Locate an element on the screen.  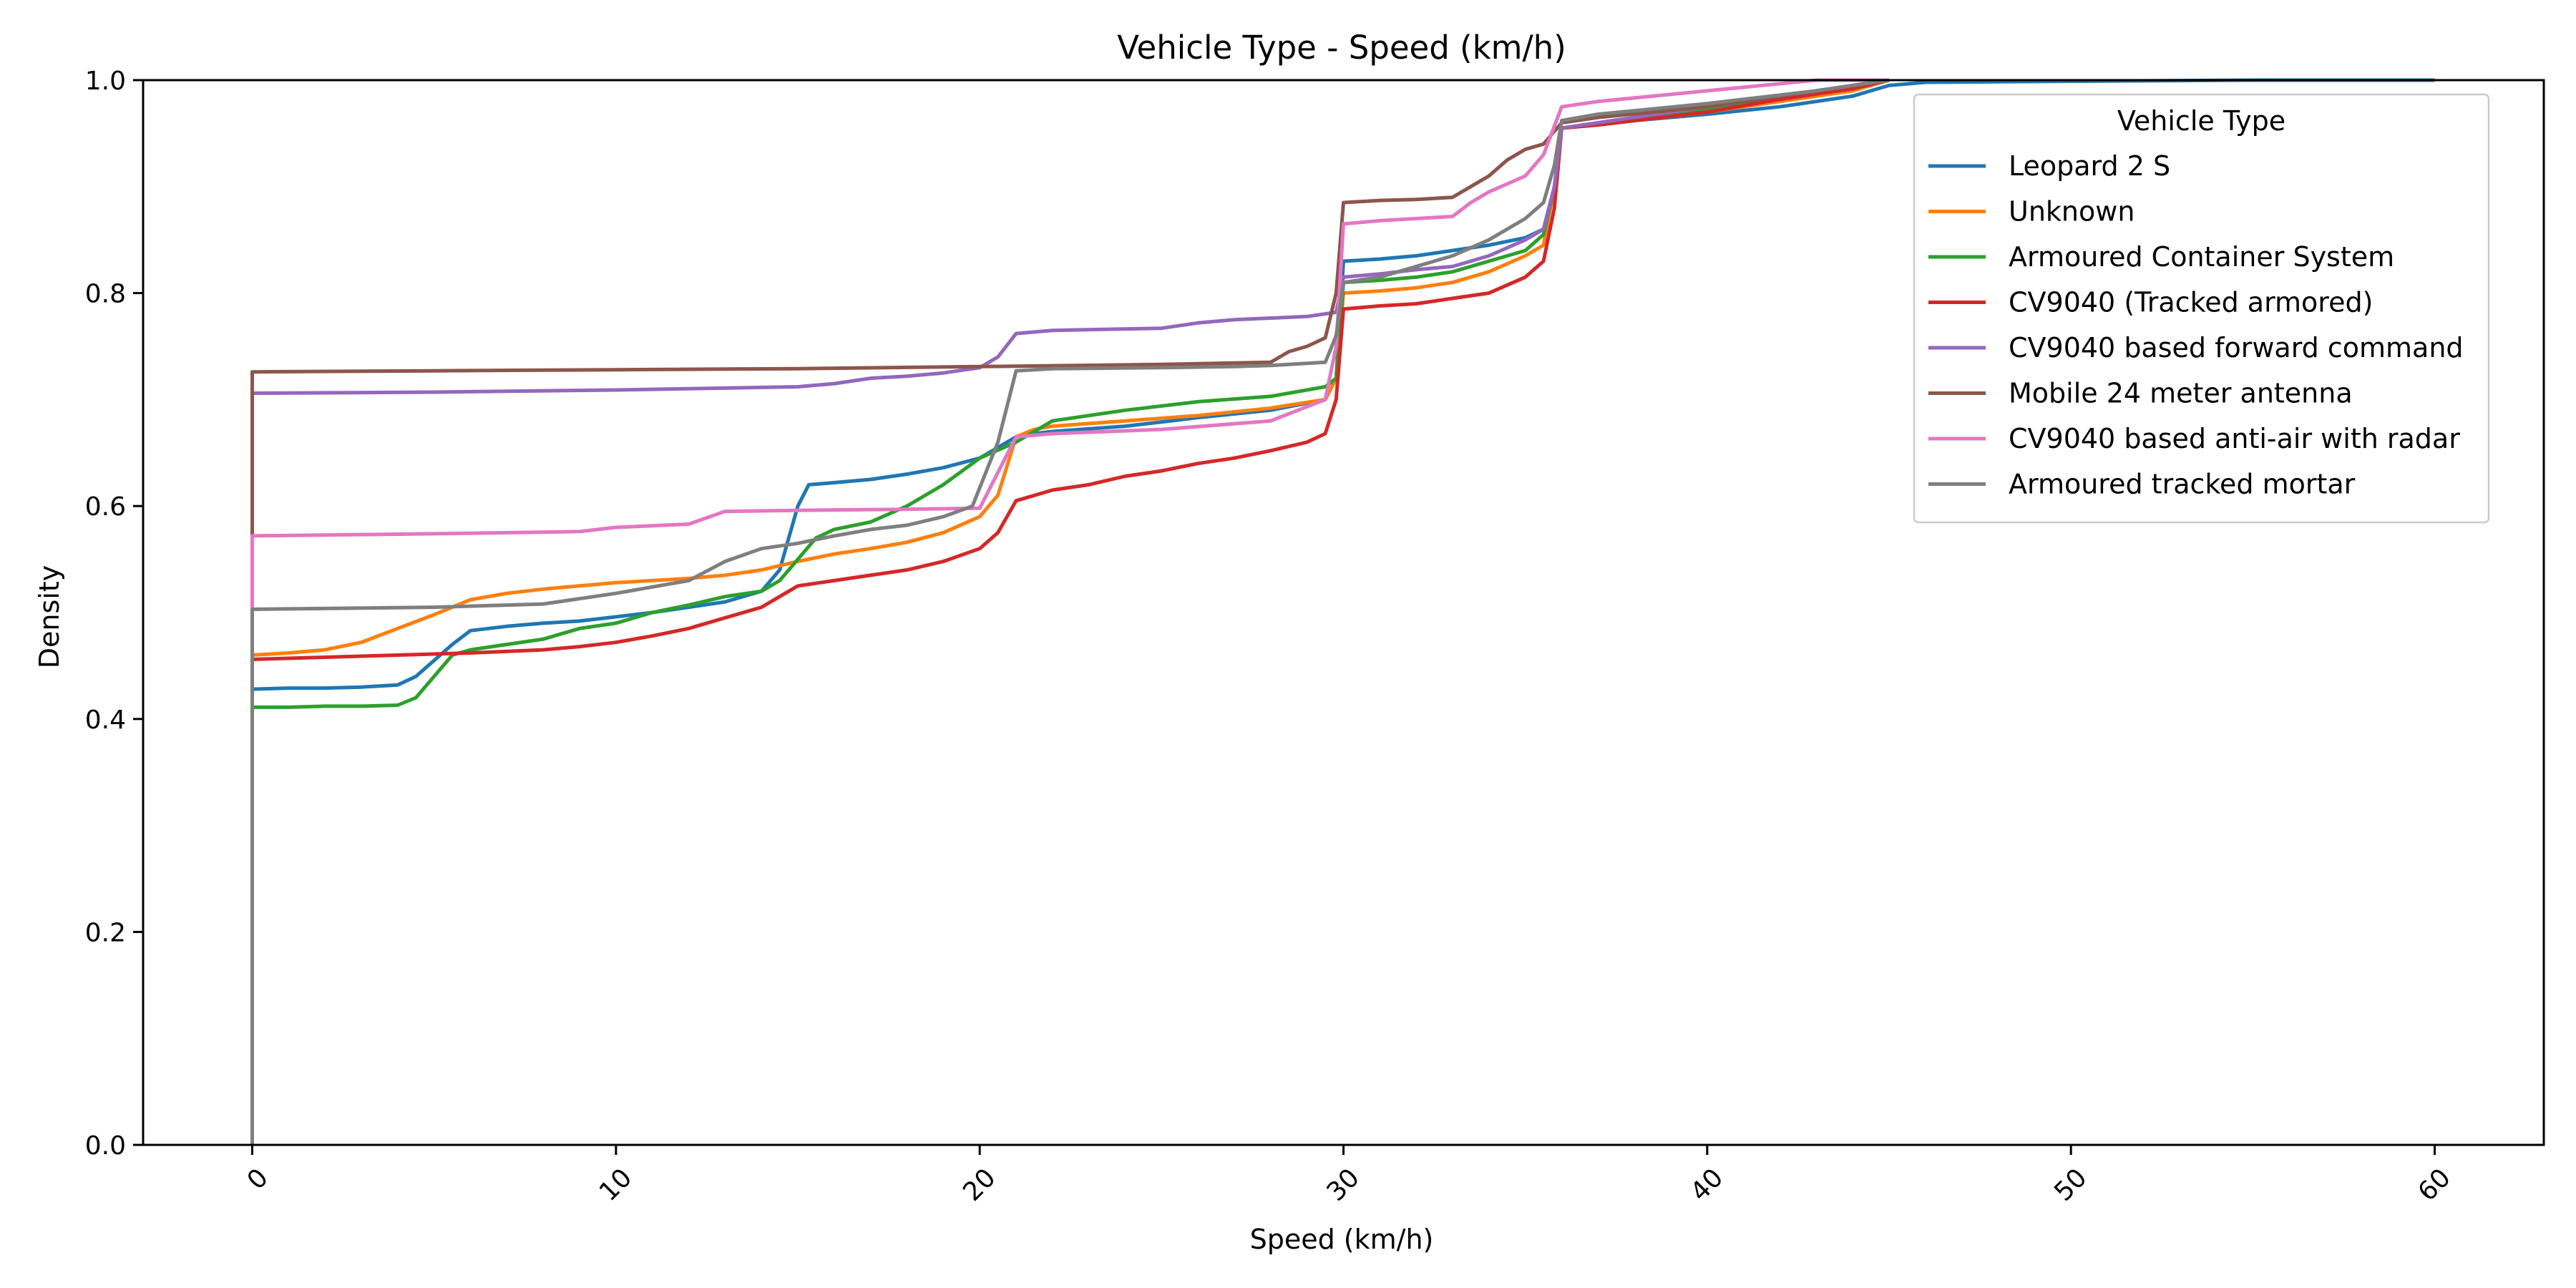
x-tick-label: 20 is located at coordinates (979, 1184).